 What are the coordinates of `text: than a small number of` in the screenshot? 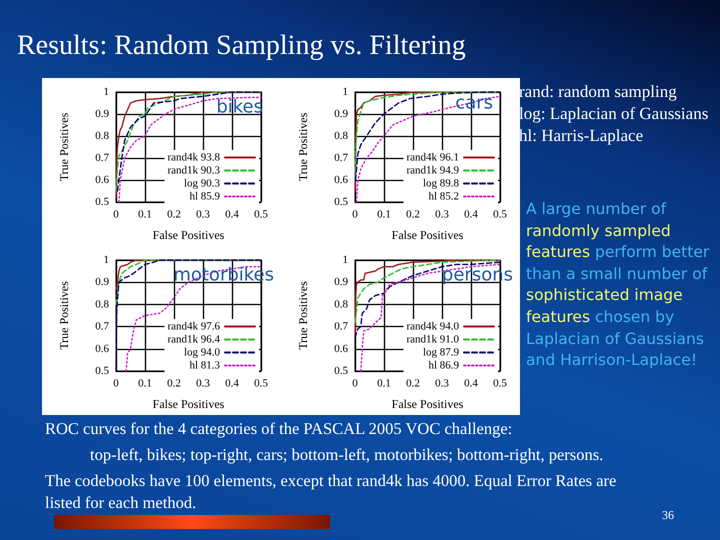 It's located at (617, 273).